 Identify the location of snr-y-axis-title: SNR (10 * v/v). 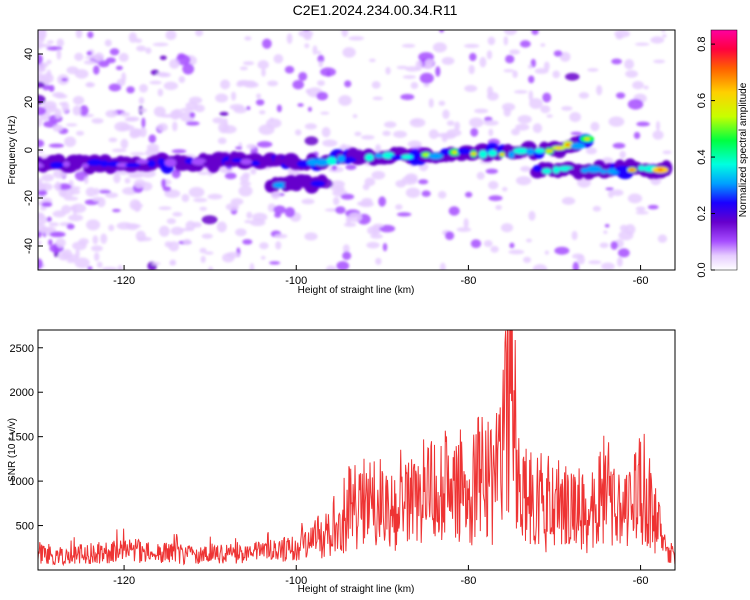
(12, 450).